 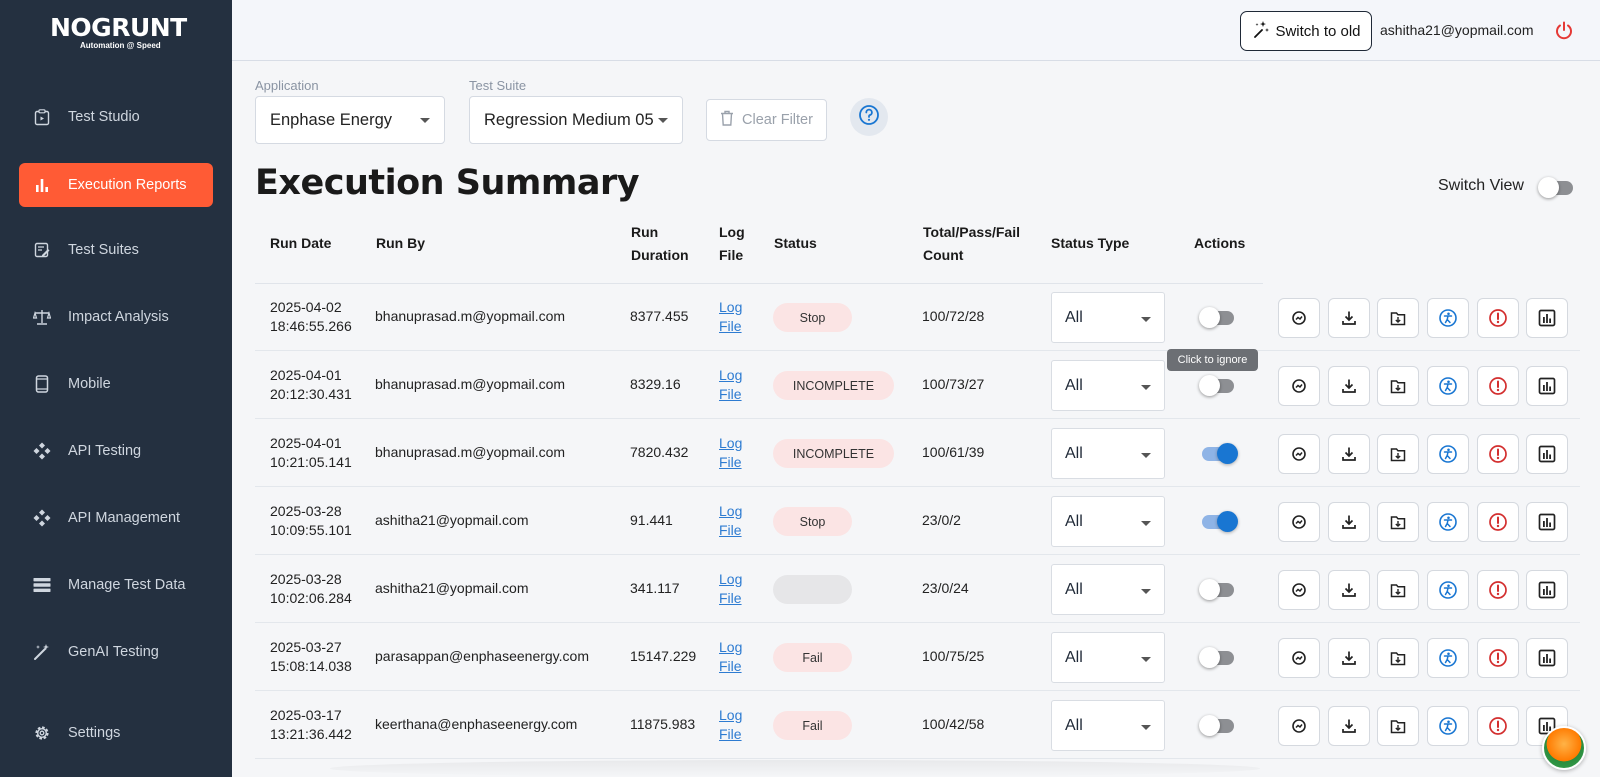 I want to click on run-by-cell: keerthana@enphaseenergy.com, so click(x=476, y=724).